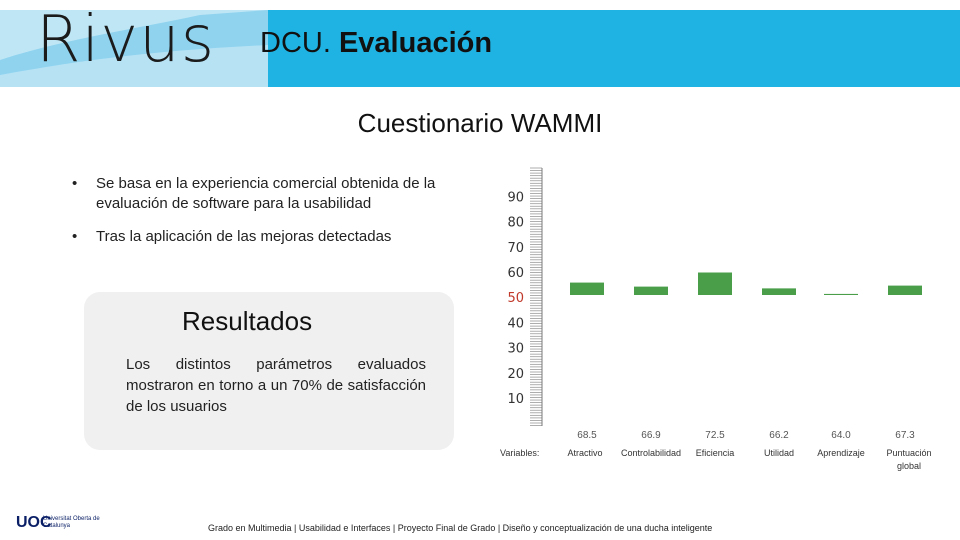  I want to click on y-tick-label: 40, so click(515, 323).